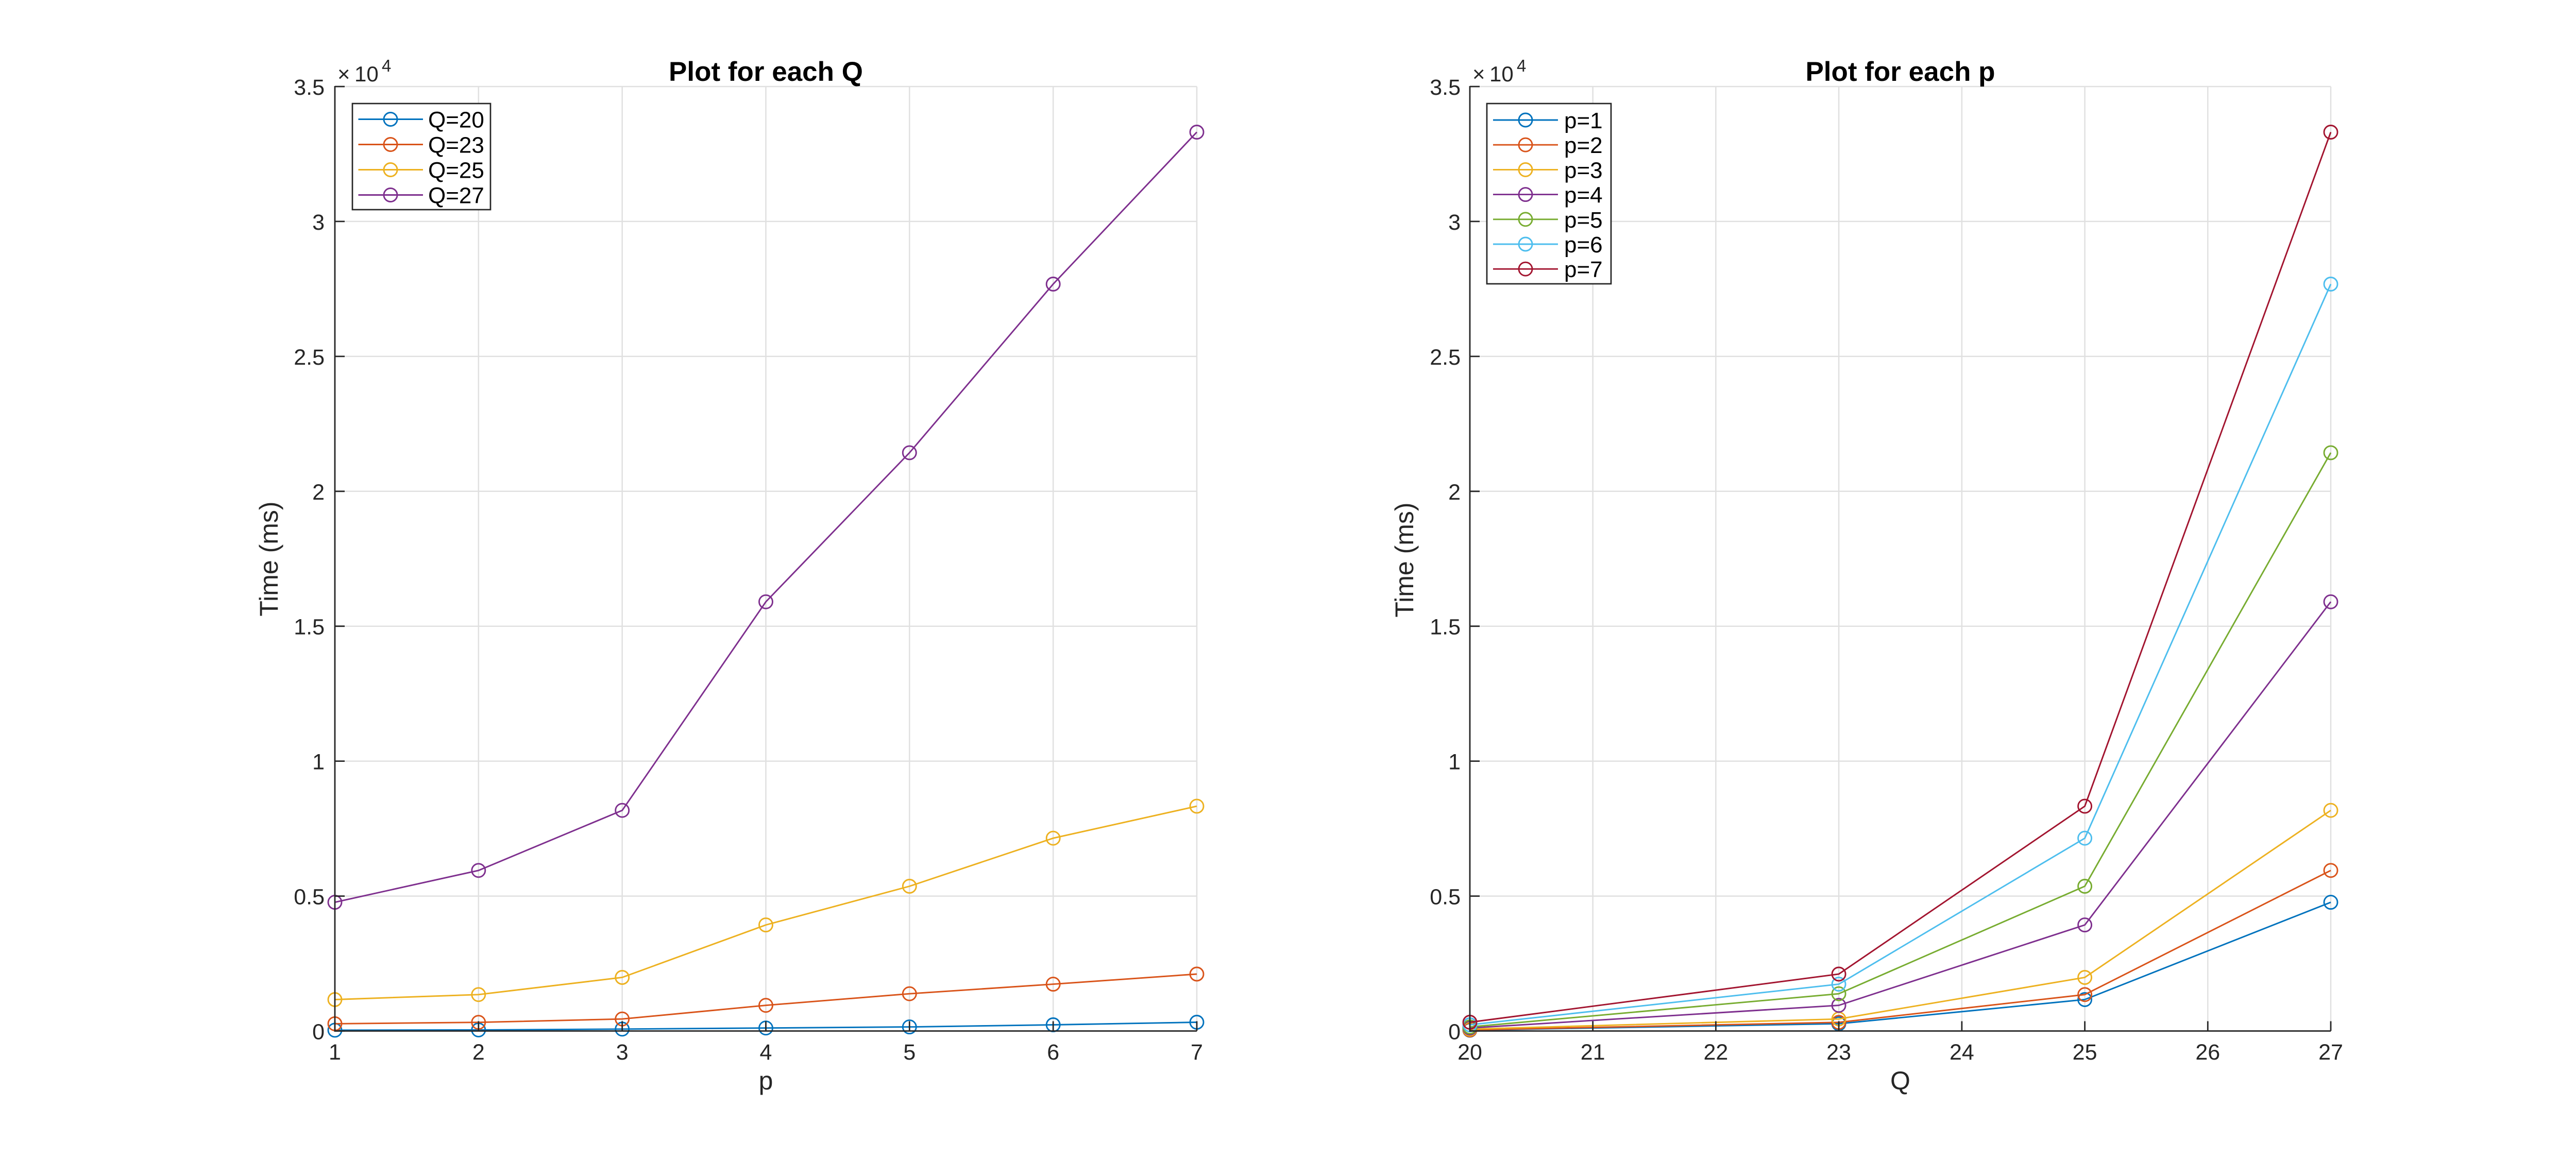  What do you see at coordinates (766, 72) in the screenshot?
I see `svg-text: Plot for each Q` at bounding box center [766, 72].